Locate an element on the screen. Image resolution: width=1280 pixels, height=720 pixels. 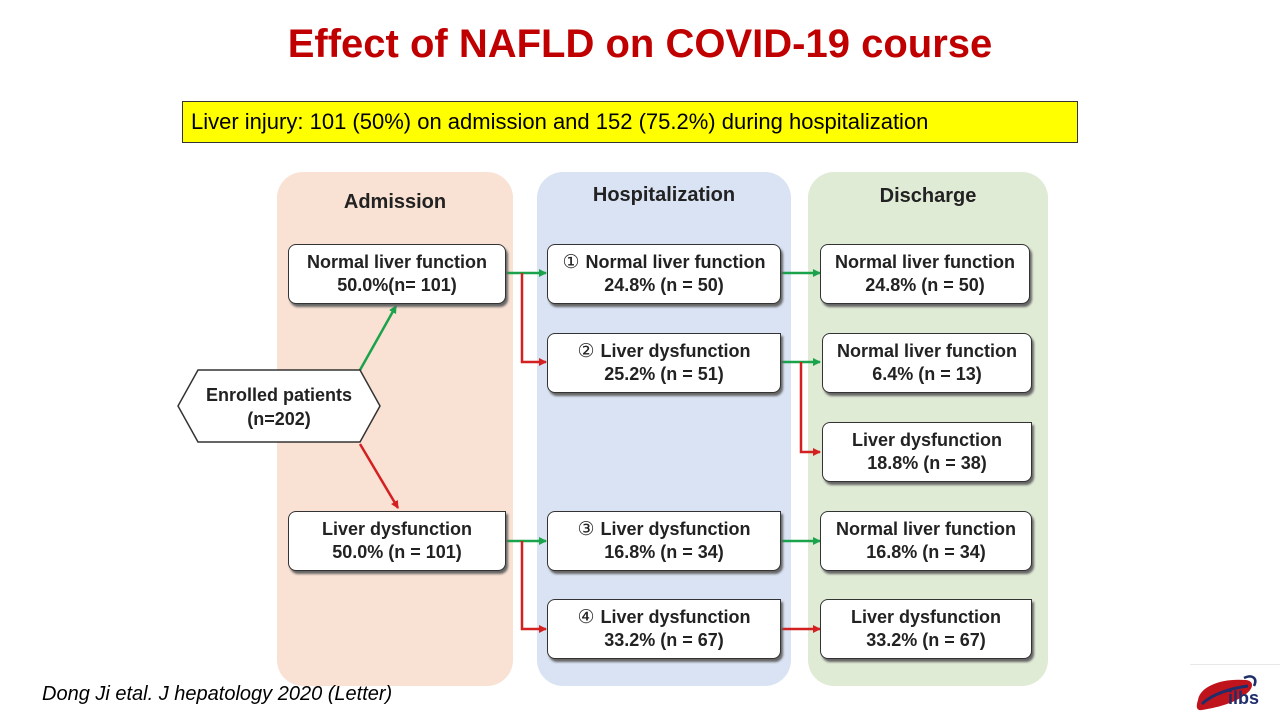
discharge-heading: Discharge is located at coordinates (928, 196).